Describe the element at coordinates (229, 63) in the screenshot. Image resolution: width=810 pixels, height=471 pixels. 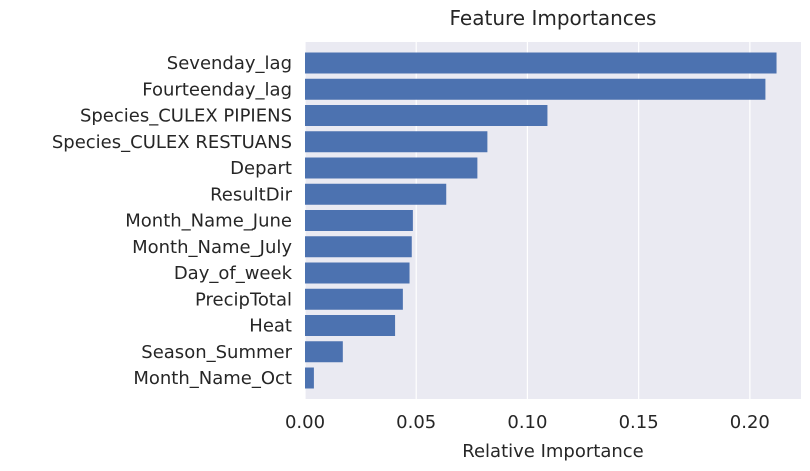
I see `category-label: Sevenday_lag` at that location.